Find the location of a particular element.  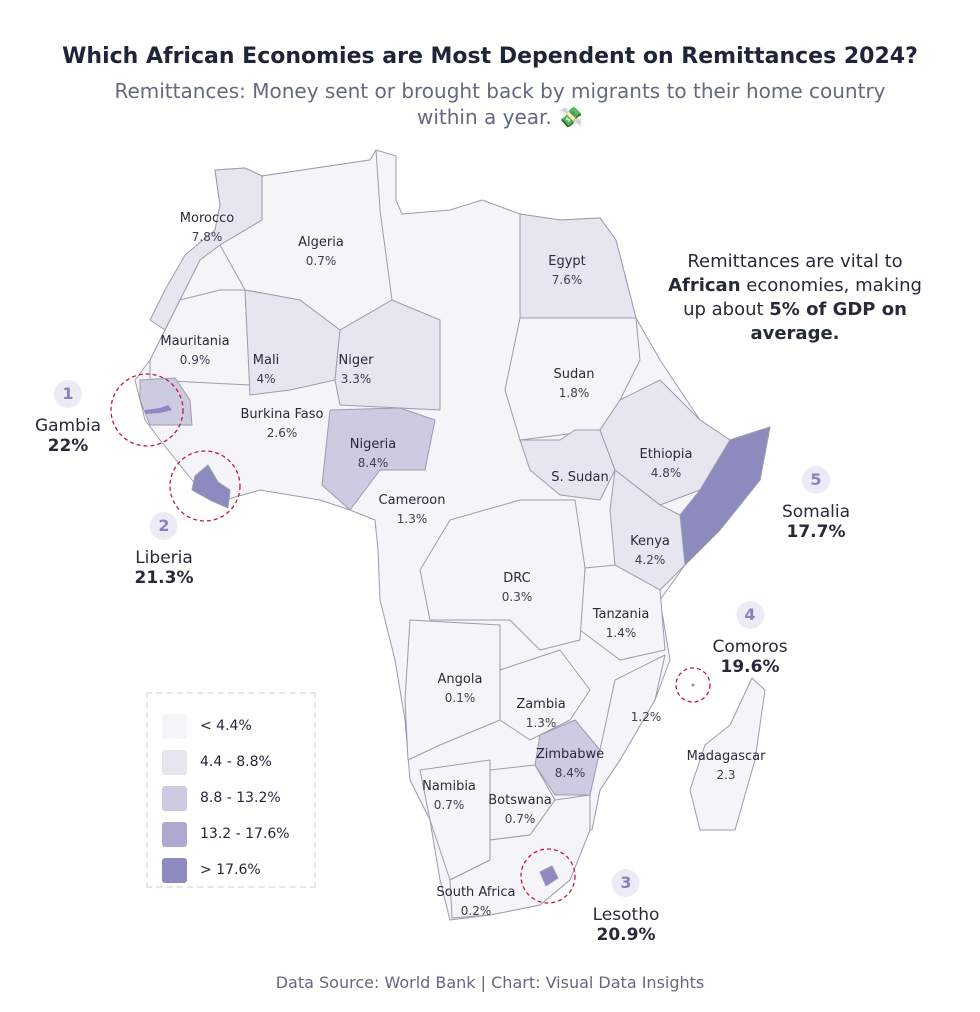

label-mozambique: 1.2% is located at coordinates (646, 717).